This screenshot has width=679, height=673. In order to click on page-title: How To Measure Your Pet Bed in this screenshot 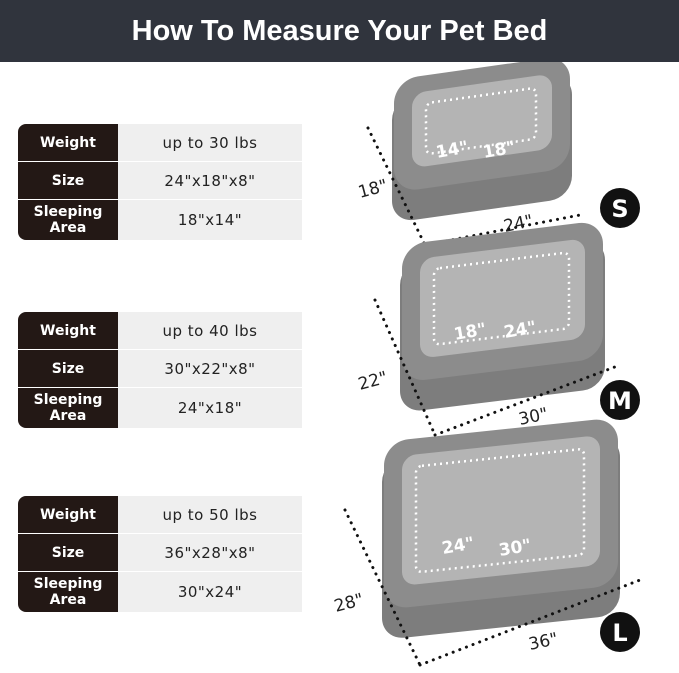, I will do `click(339, 30)`.